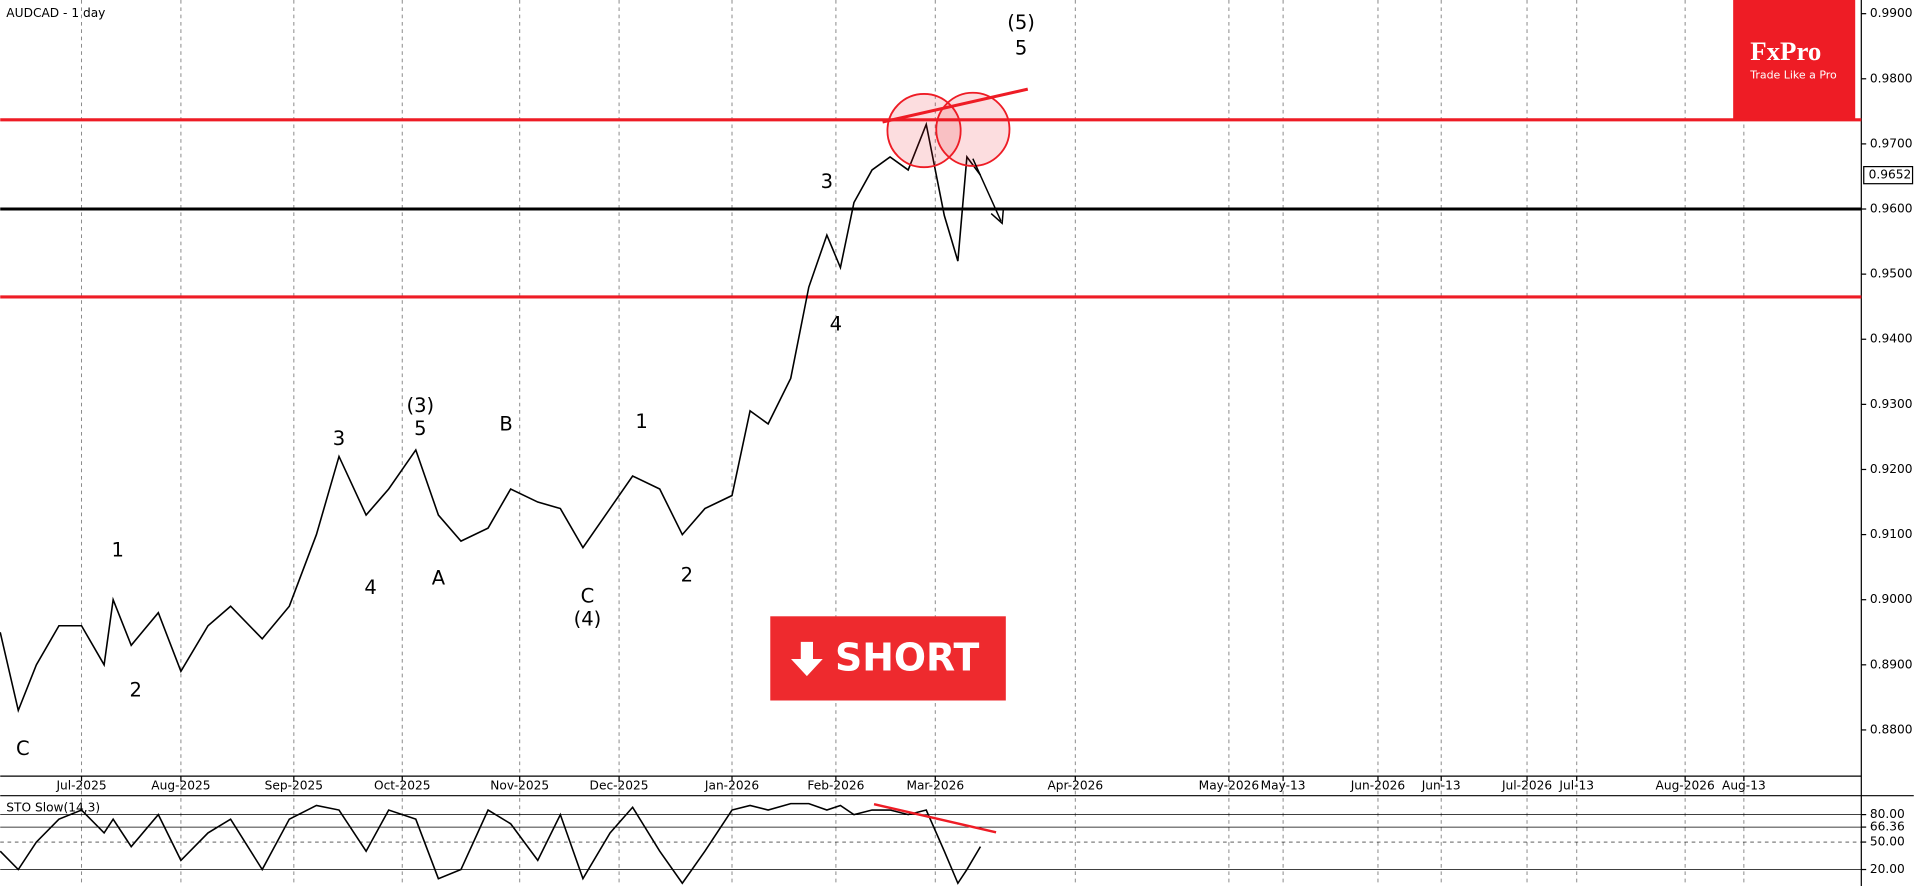 The width and height of the screenshot is (1914, 886). I want to click on y-tick-label: 0.9100, so click(1891, 534).